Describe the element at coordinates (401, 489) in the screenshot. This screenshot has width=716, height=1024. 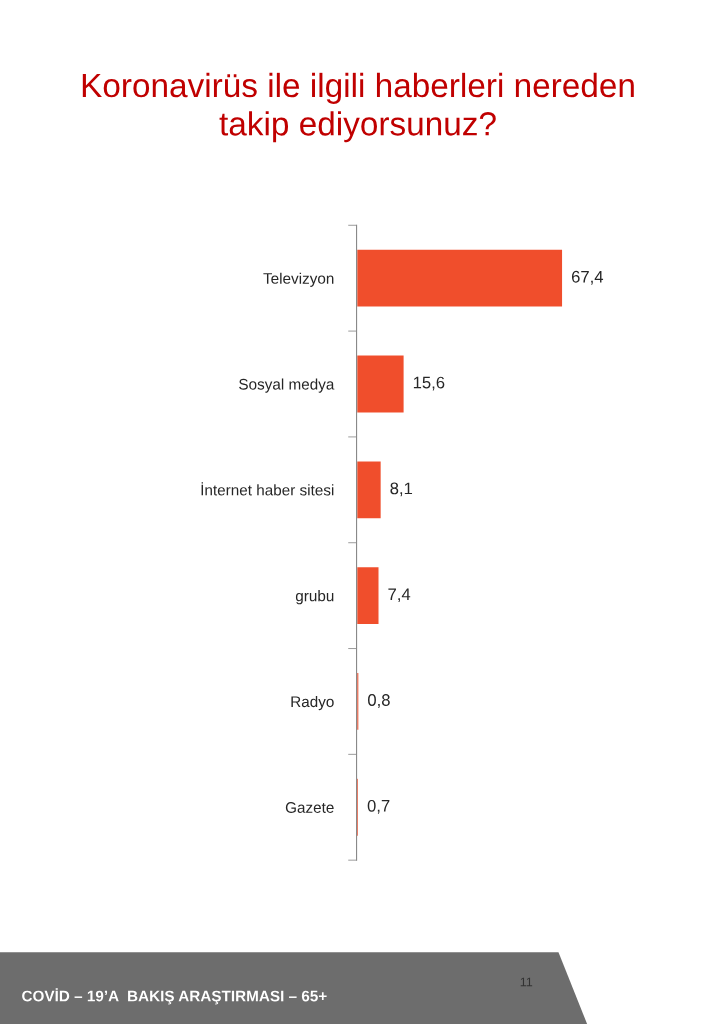
I see `data-label: 8,1` at that location.